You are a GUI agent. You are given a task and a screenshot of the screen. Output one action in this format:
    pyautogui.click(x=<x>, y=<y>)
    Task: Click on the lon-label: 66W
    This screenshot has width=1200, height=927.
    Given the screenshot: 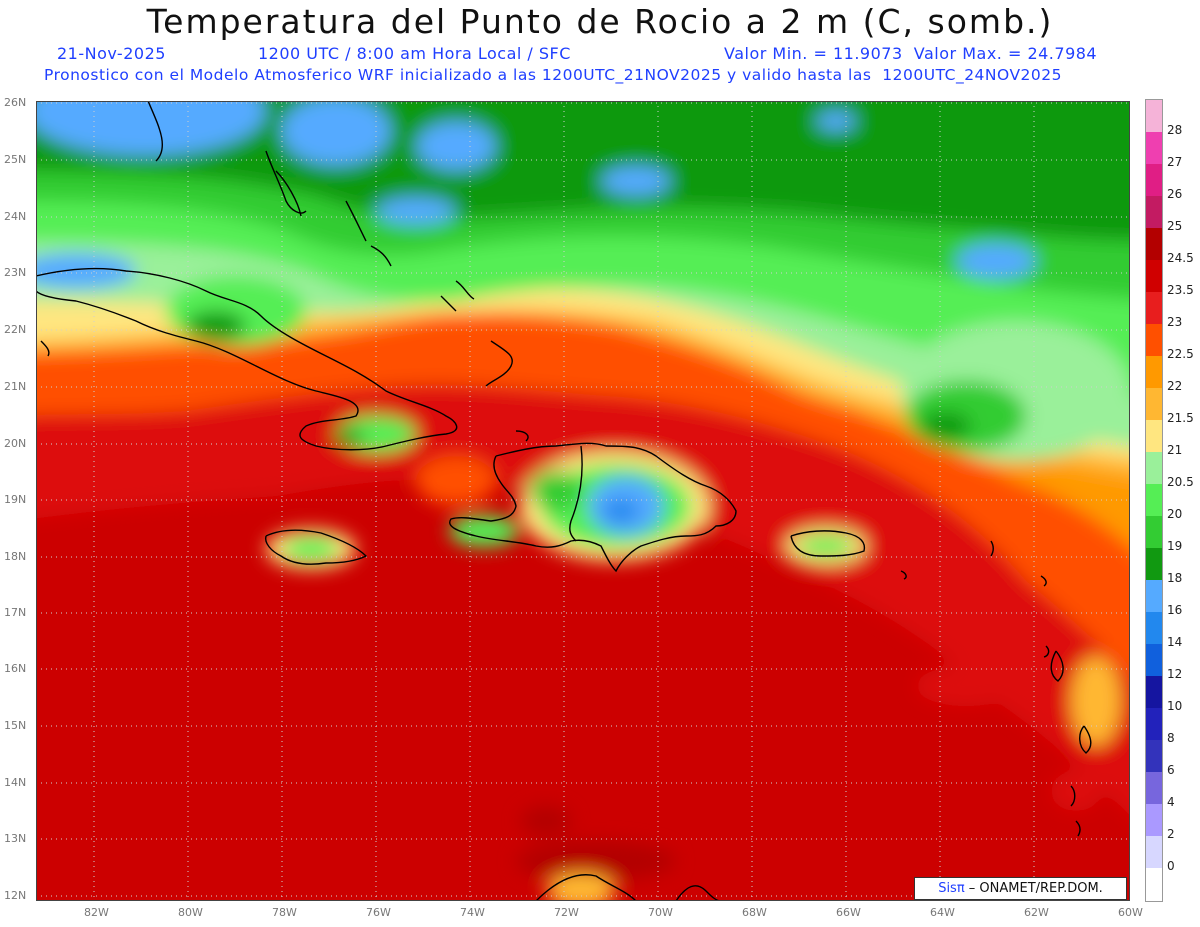 What is the action you would take?
    pyautogui.click(x=848, y=912)
    